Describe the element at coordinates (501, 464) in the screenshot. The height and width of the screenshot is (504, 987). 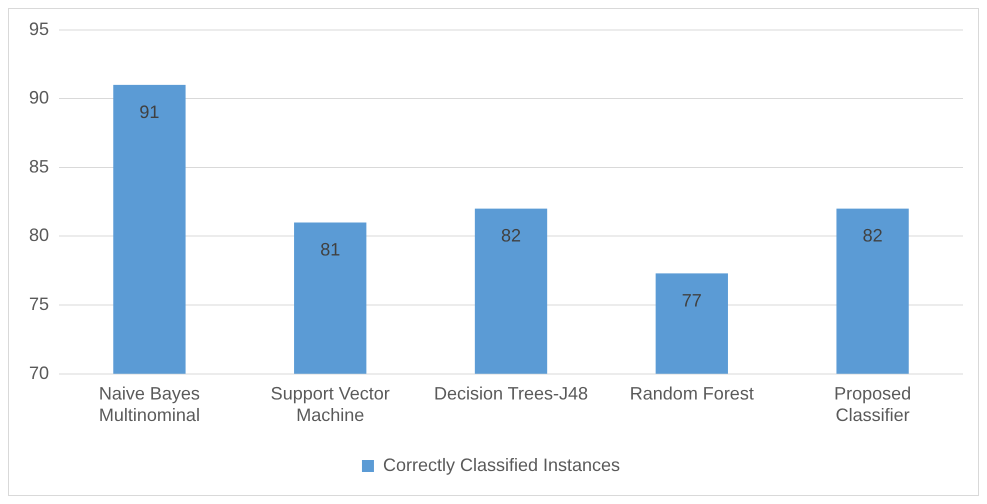
I see `legend-label: Correctly Classified Instances` at that location.